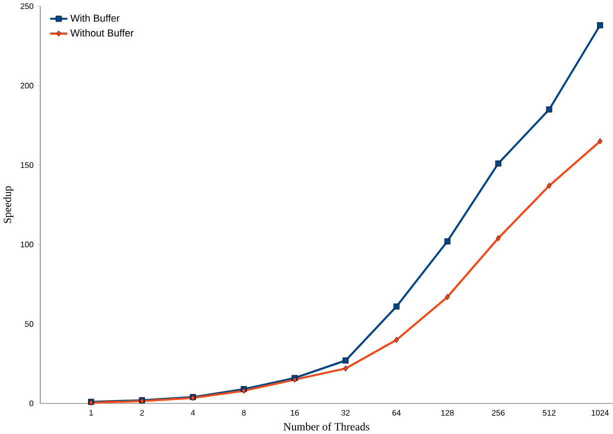  What do you see at coordinates (142, 413) in the screenshot?
I see `x-tick-label: 2` at bounding box center [142, 413].